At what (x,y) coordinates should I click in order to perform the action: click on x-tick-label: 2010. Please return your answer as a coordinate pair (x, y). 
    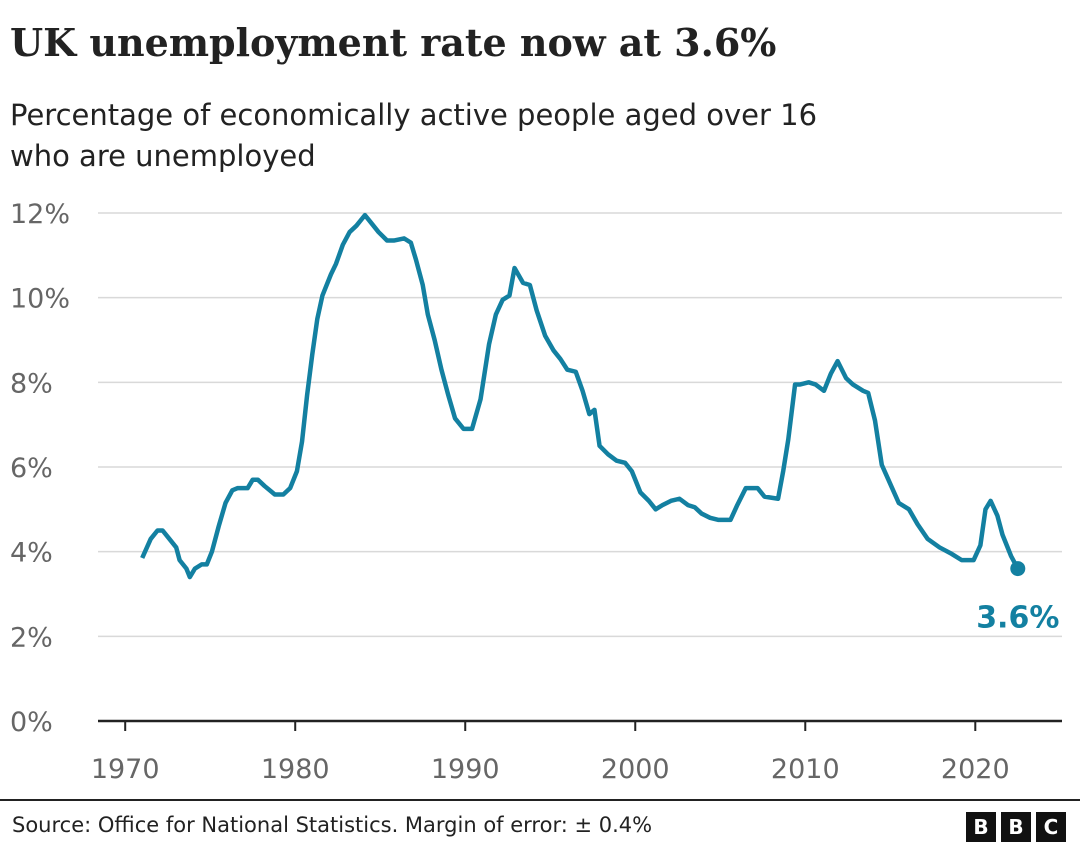
    Looking at the image, I should click on (805, 769).